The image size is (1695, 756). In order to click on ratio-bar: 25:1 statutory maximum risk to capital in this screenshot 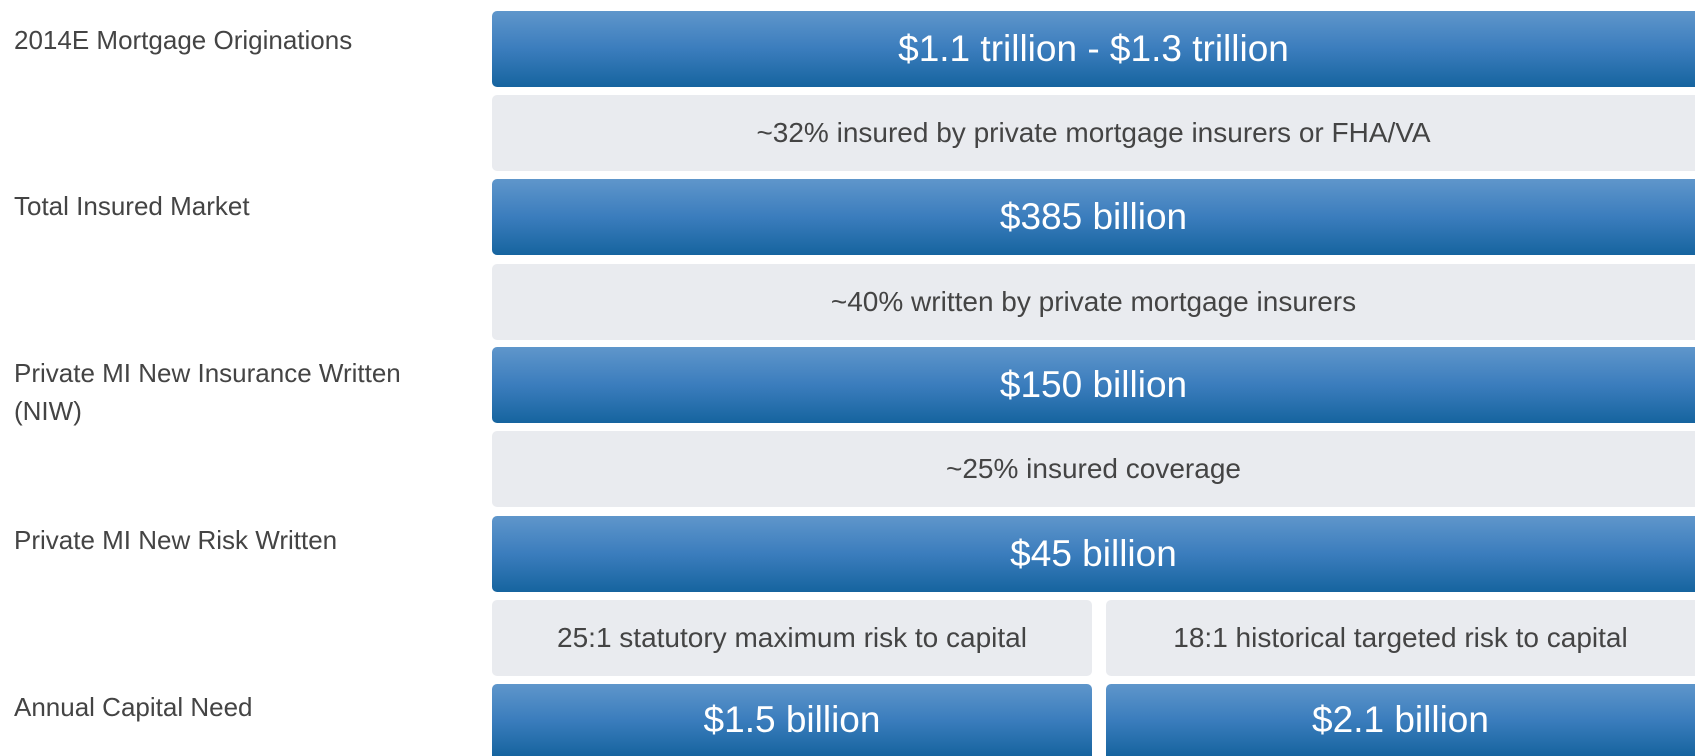, I will do `click(792, 638)`.